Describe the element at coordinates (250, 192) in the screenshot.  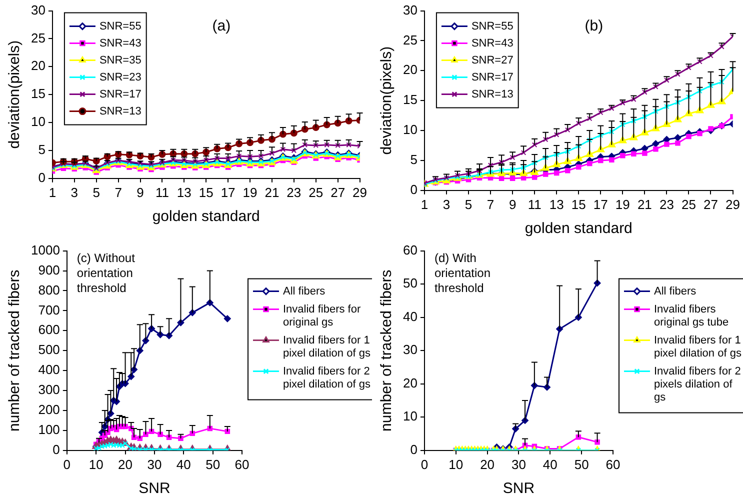
I see `x-tick-label: 19` at that location.